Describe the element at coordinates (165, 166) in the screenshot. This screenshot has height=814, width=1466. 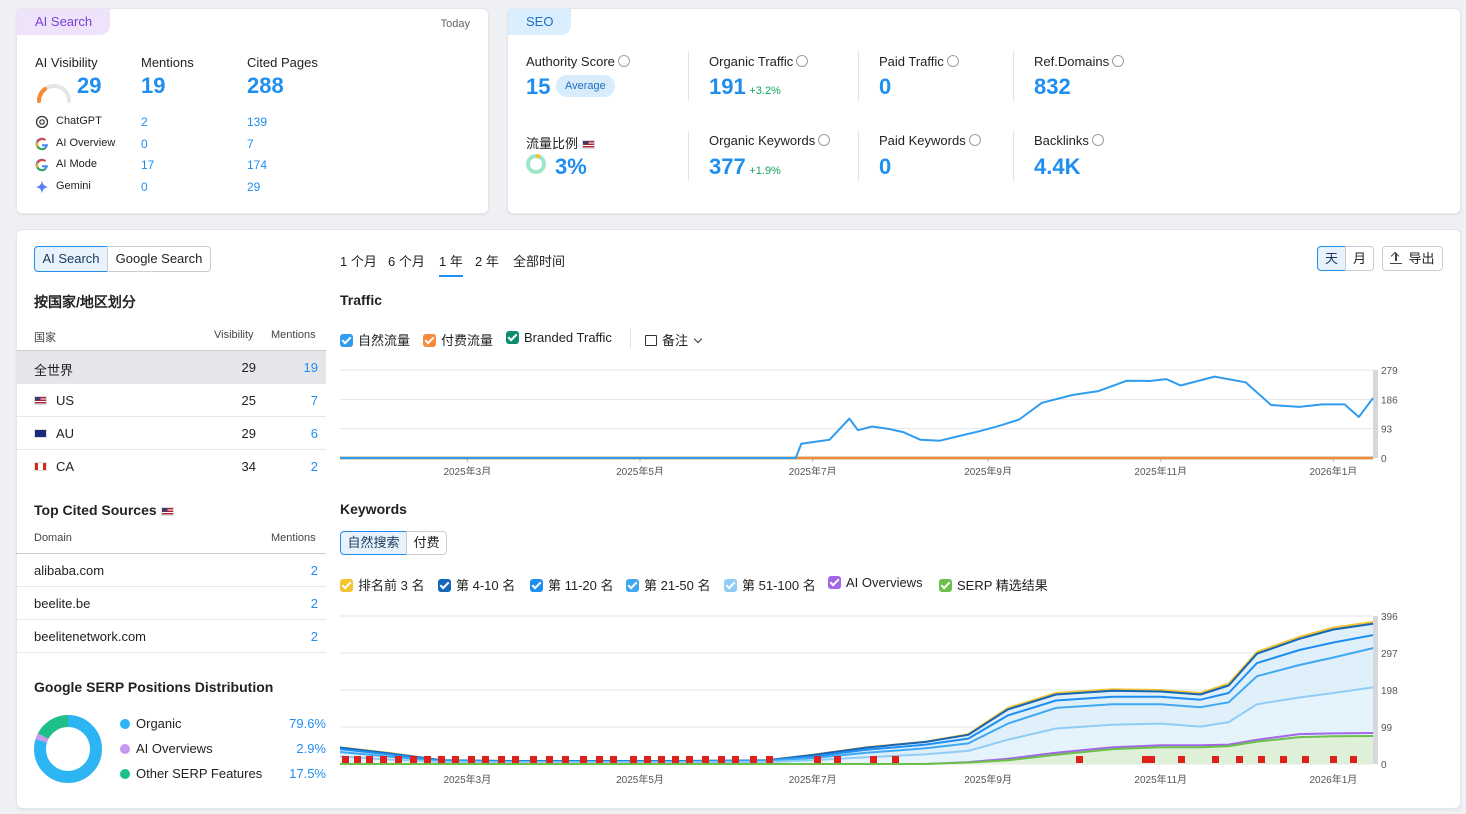
I see `platform-row: AI Mode 17 174` at that location.